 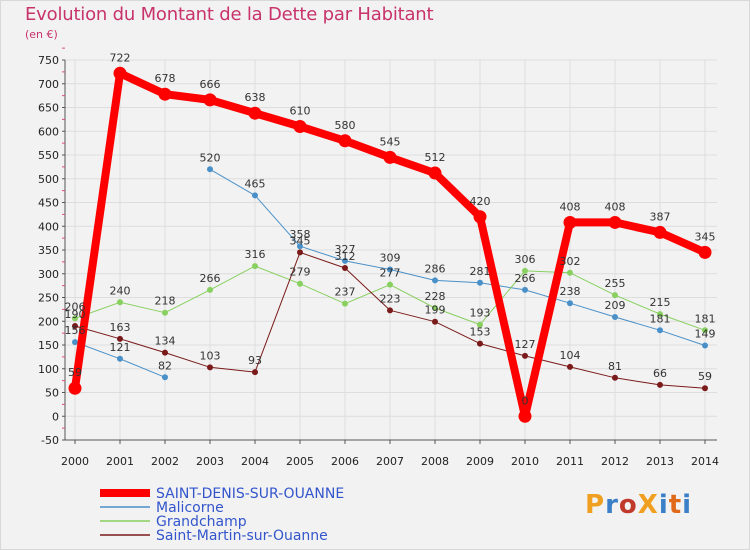 I want to click on y-tick-label: 100, so click(x=48, y=369).